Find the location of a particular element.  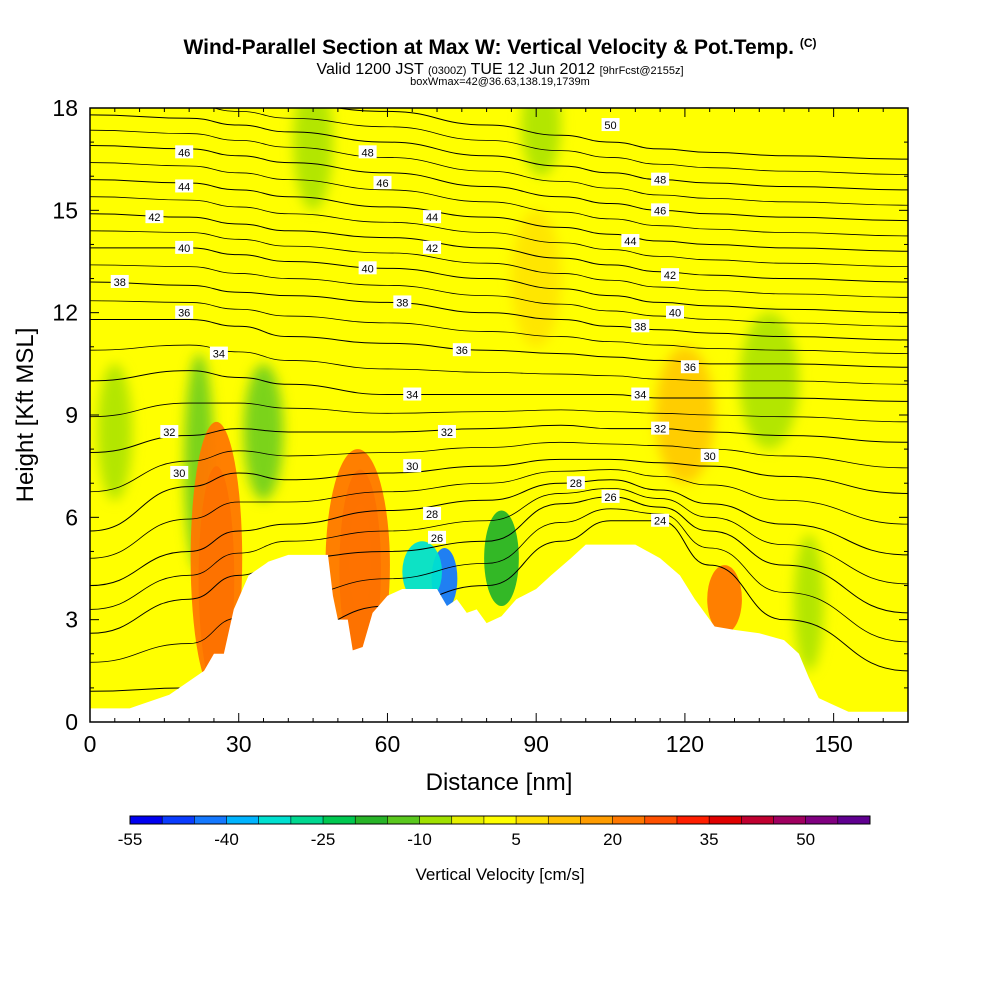

contour-label-text: 30 is located at coordinates (710, 457).